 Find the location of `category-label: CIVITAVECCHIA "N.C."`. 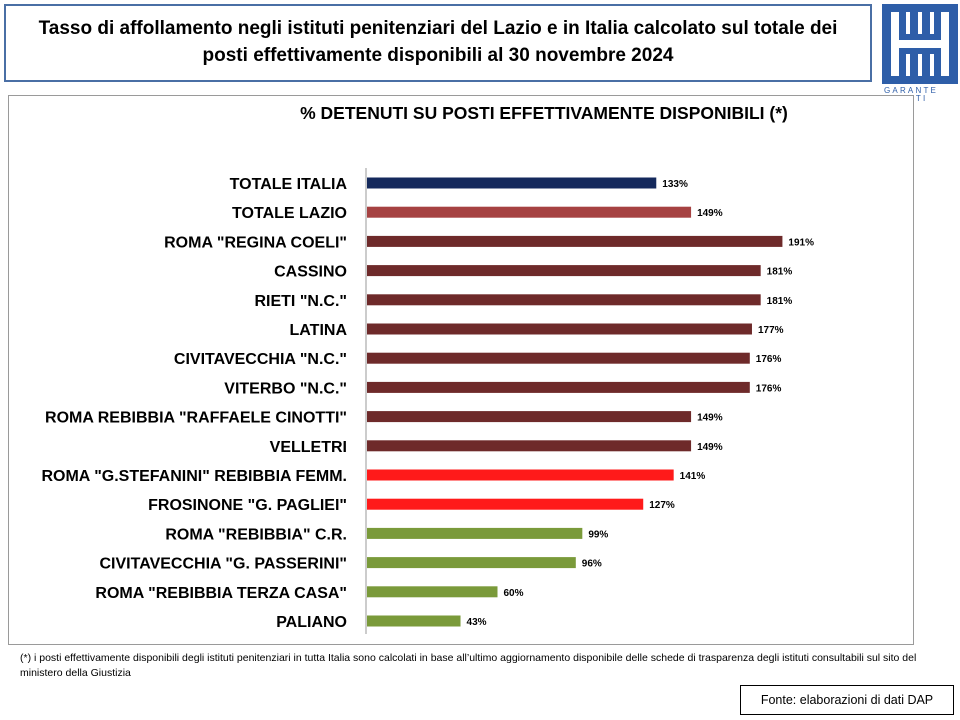

category-label: CIVITAVECCHIA "N.C." is located at coordinates (260, 359).